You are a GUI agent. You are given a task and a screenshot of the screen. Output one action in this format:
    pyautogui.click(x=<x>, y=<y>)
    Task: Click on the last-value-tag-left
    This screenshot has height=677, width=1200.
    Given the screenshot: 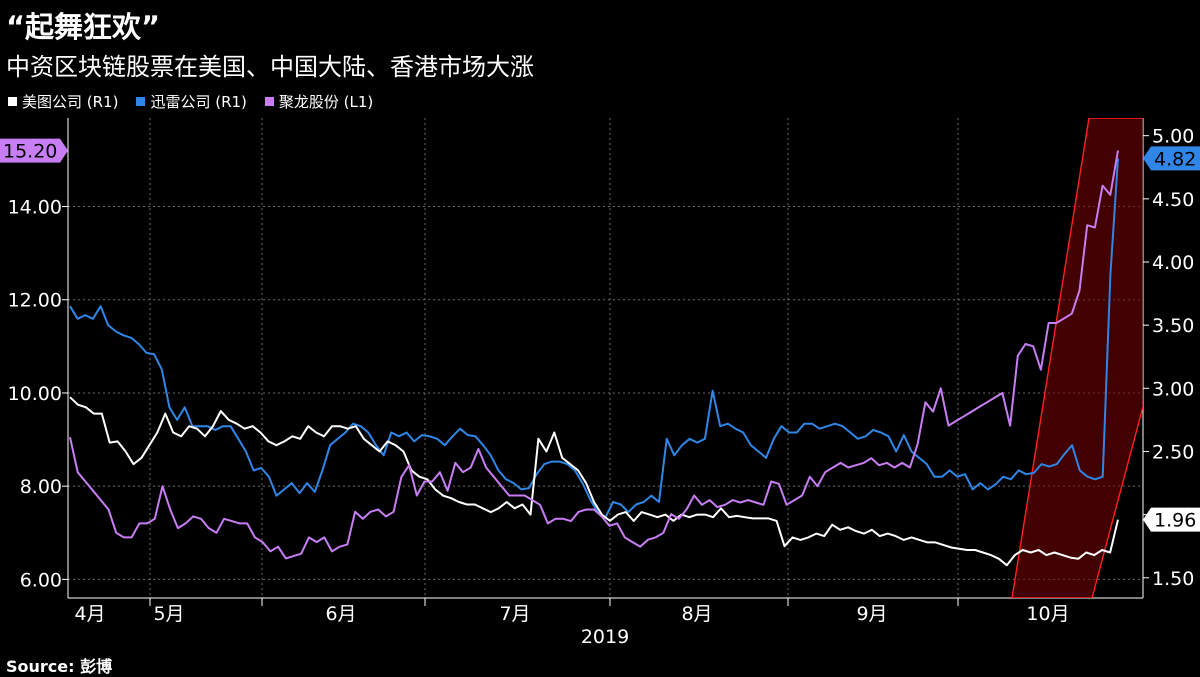 What is the action you would take?
    pyautogui.click(x=34, y=150)
    